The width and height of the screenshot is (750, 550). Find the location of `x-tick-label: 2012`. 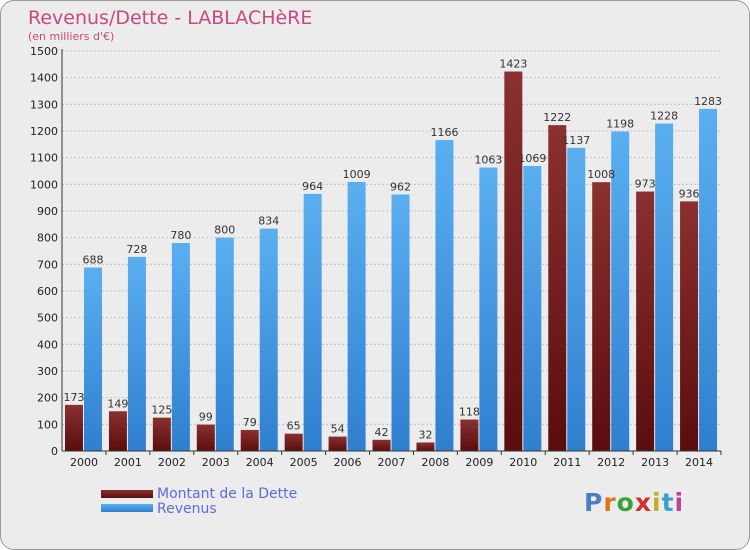

x-tick-label: 2012 is located at coordinates (611, 462).